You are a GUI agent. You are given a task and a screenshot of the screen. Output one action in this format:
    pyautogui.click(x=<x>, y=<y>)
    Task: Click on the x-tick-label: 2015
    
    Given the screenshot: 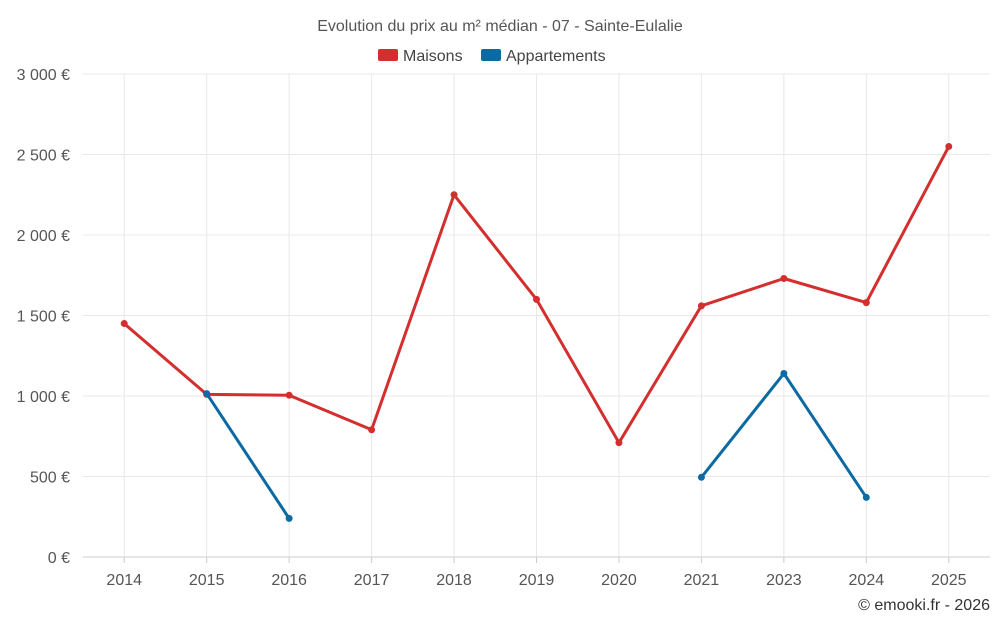 What is the action you would take?
    pyautogui.click(x=207, y=580)
    